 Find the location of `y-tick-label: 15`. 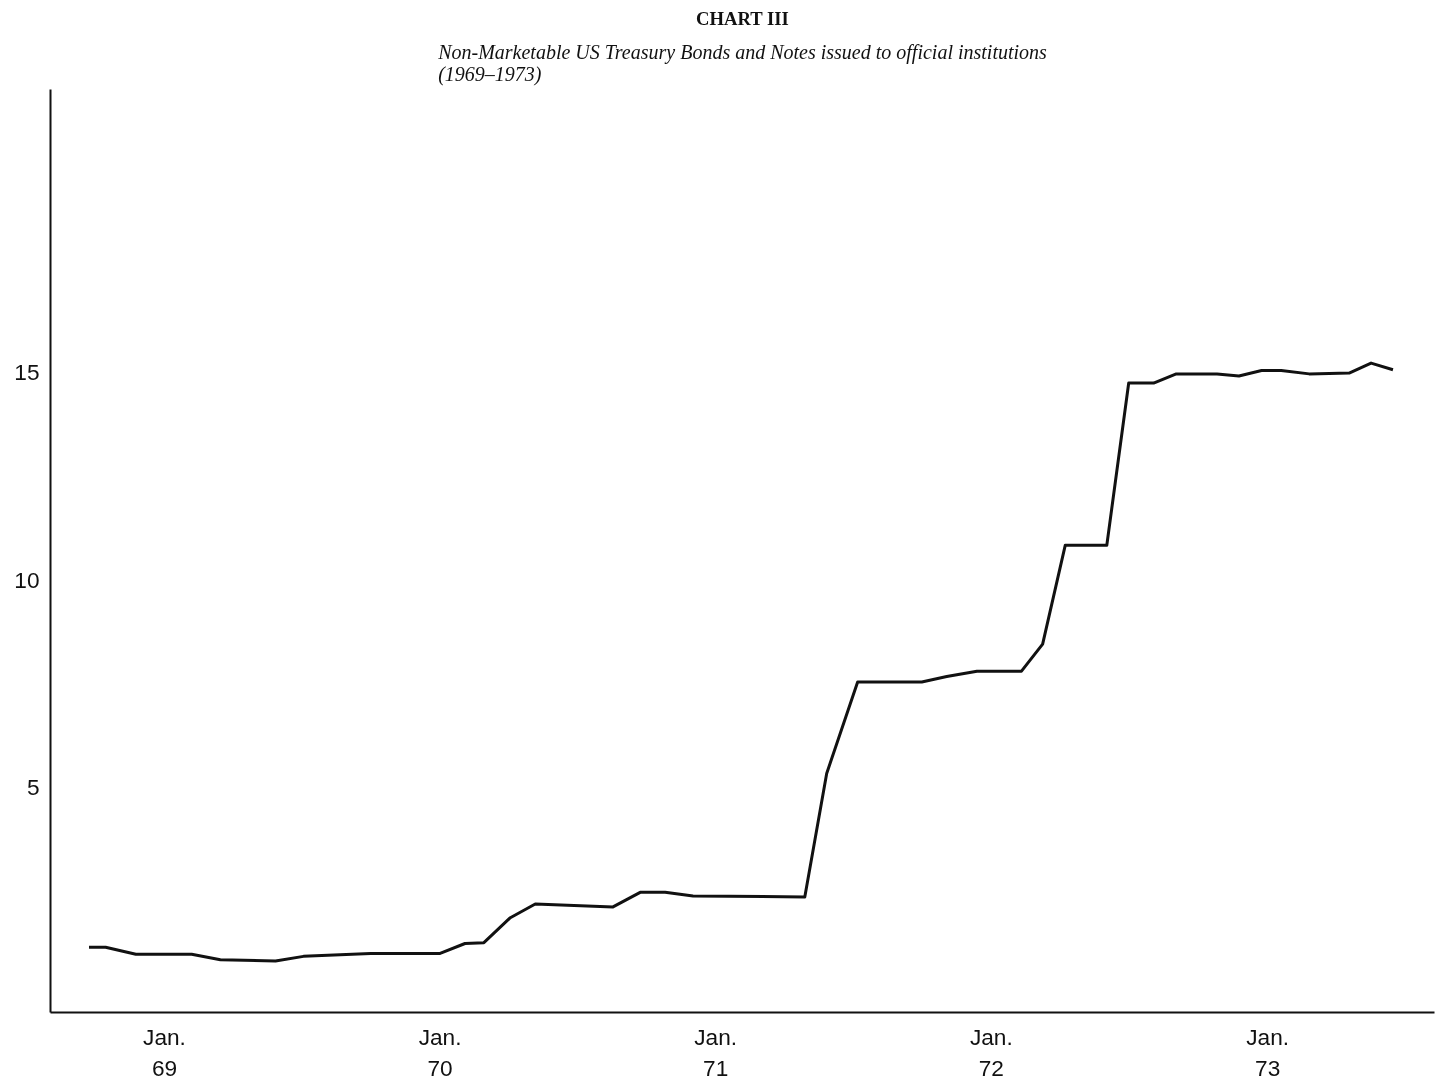

y-tick-label: 15 is located at coordinates (27, 371).